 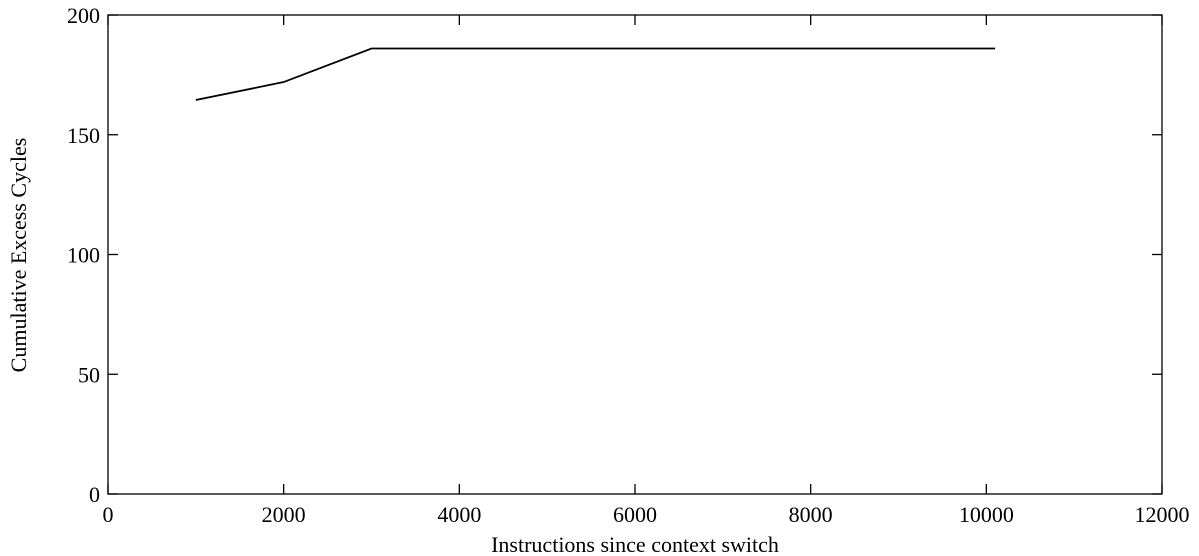 What do you see at coordinates (986, 514) in the screenshot?
I see `x-tick-label: 10000` at bounding box center [986, 514].